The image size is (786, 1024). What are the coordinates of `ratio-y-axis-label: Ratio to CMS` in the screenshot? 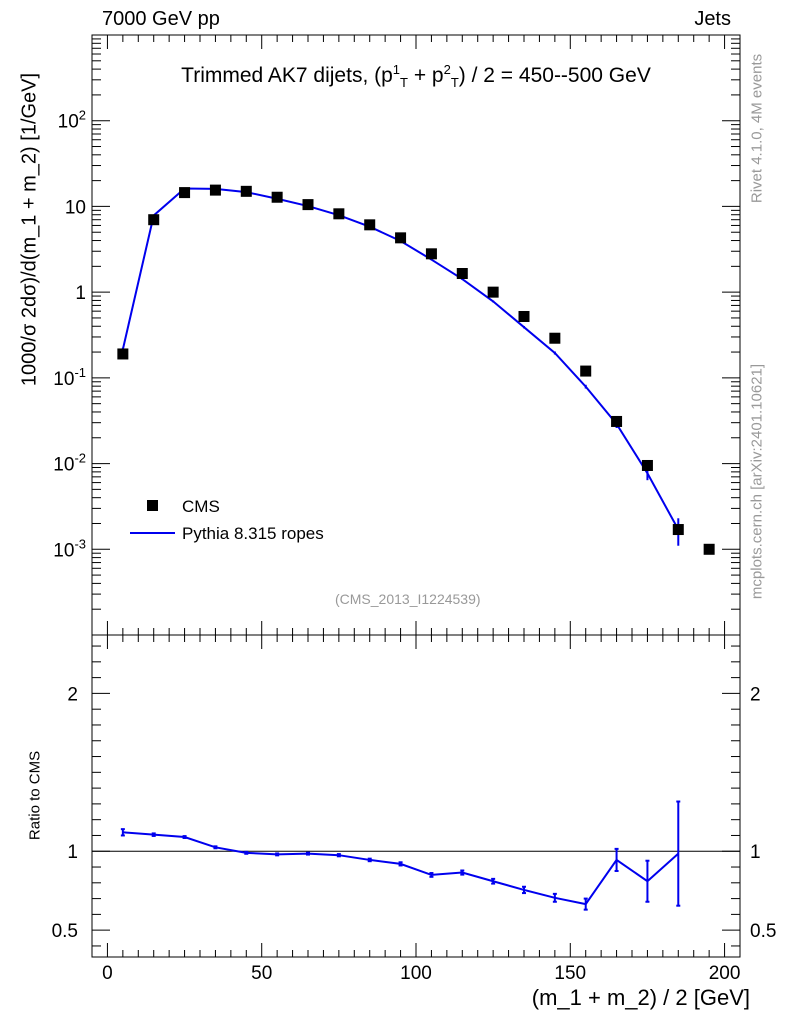 It's located at (35, 795).